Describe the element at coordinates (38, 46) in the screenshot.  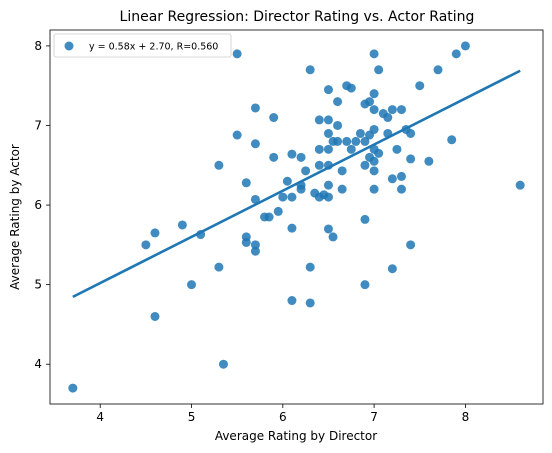
I see `y-tick-label: 8` at that location.